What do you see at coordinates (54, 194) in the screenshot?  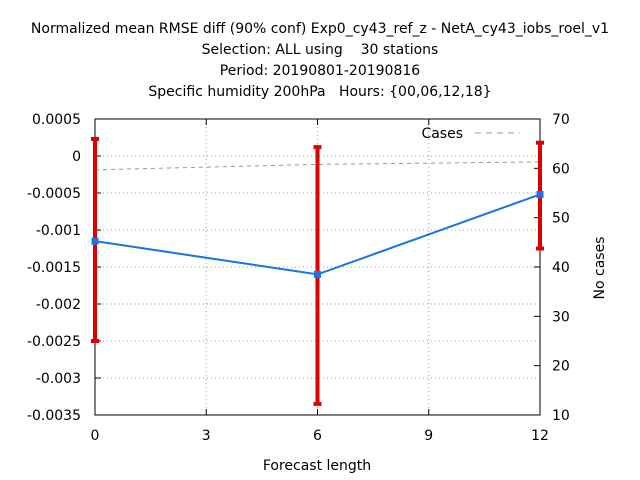 I see `y-tick-label: -0.0005` at bounding box center [54, 194].